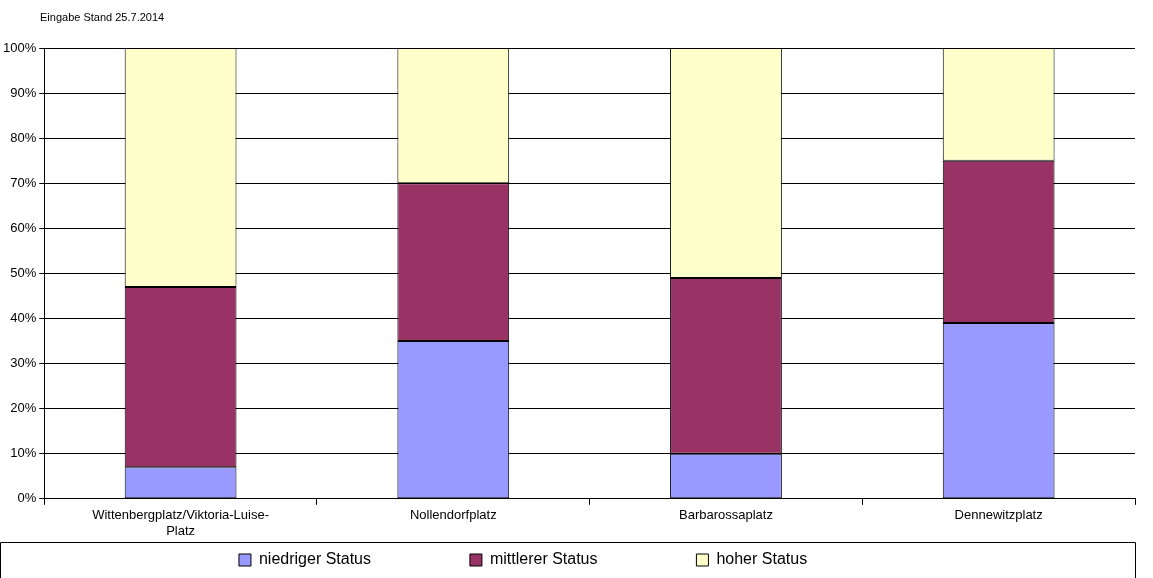 The height and width of the screenshot is (578, 1153). I want to click on legend-label: hoher Status, so click(806, 559).